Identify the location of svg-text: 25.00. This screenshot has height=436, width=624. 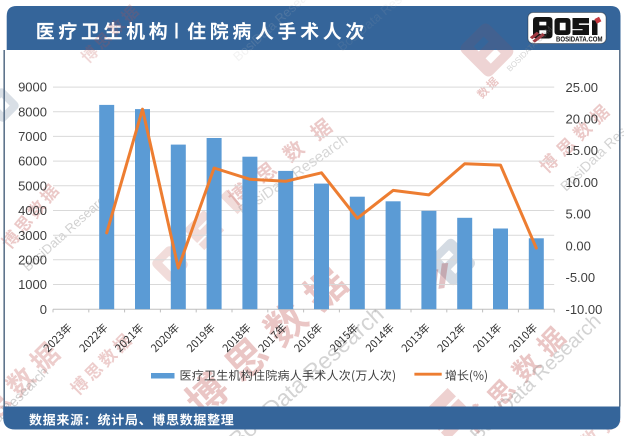
(582, 87).